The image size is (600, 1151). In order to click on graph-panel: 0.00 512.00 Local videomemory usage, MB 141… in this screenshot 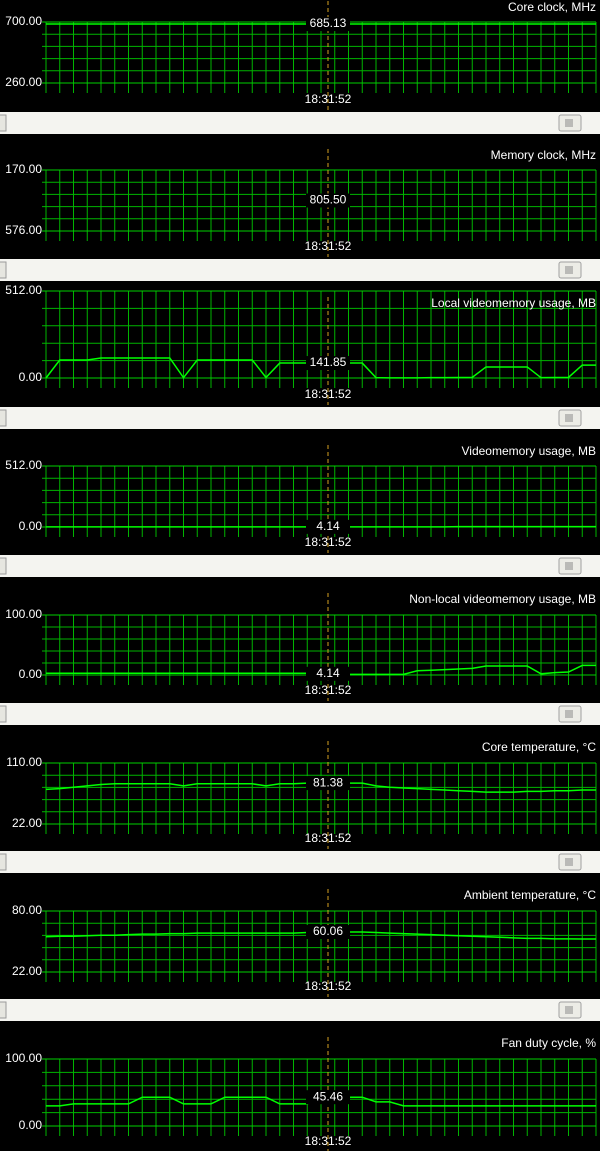, I will do `click(300, 356)`.